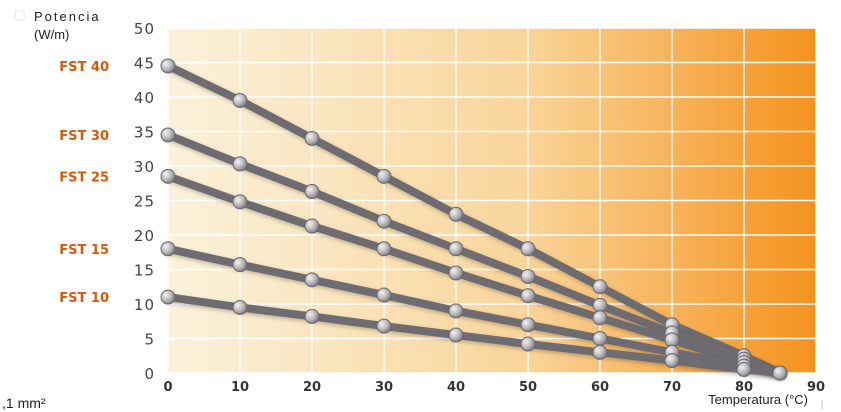 This screenshot has height=412, width=841. What do you see at coordinates (19, 15) in the screenshot?
I see `legend-swatch-icon` at bounding box center [19, 15].